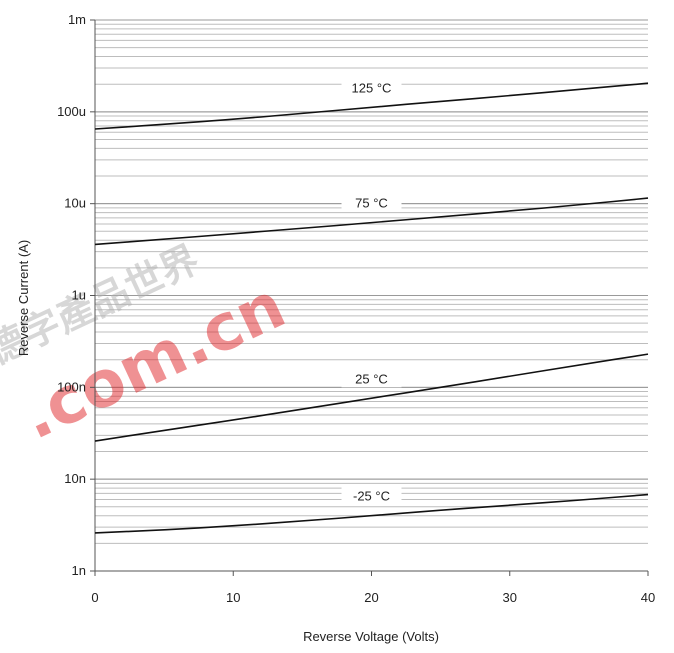 This screenshot has height=653, width=674. Describe the element at coordinates (648, 597) in the screenshot. I see `x-tick-label: 40` at that location.